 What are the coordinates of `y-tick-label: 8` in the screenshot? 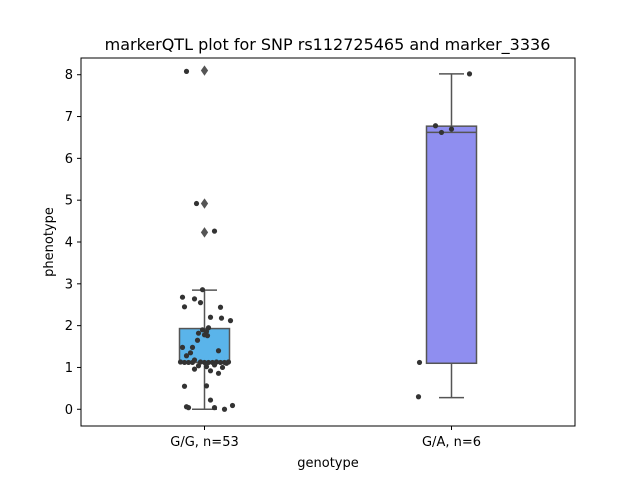 It's located at (69, 75).